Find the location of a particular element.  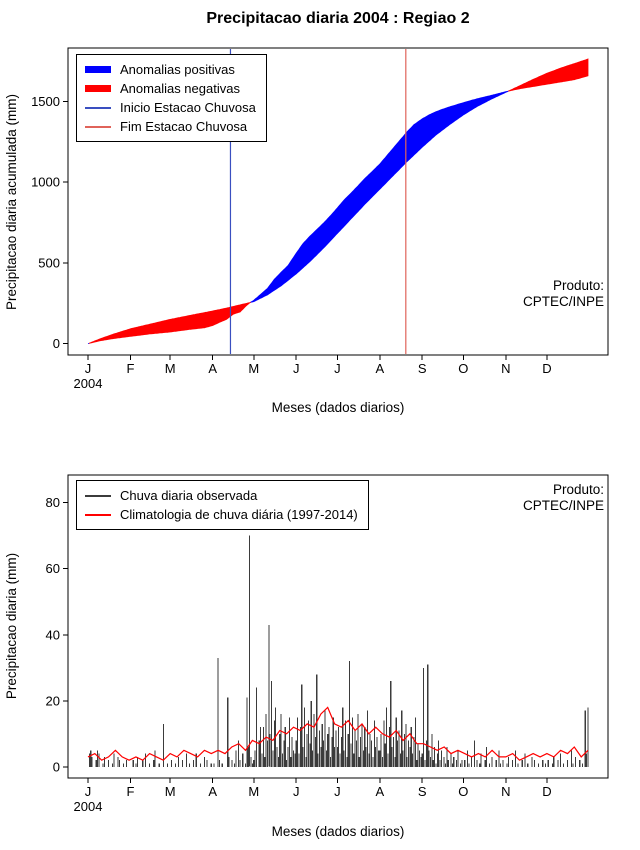

legend-item-chuva-observada: Chuva diaria observada is located at coordinates (221, 495).